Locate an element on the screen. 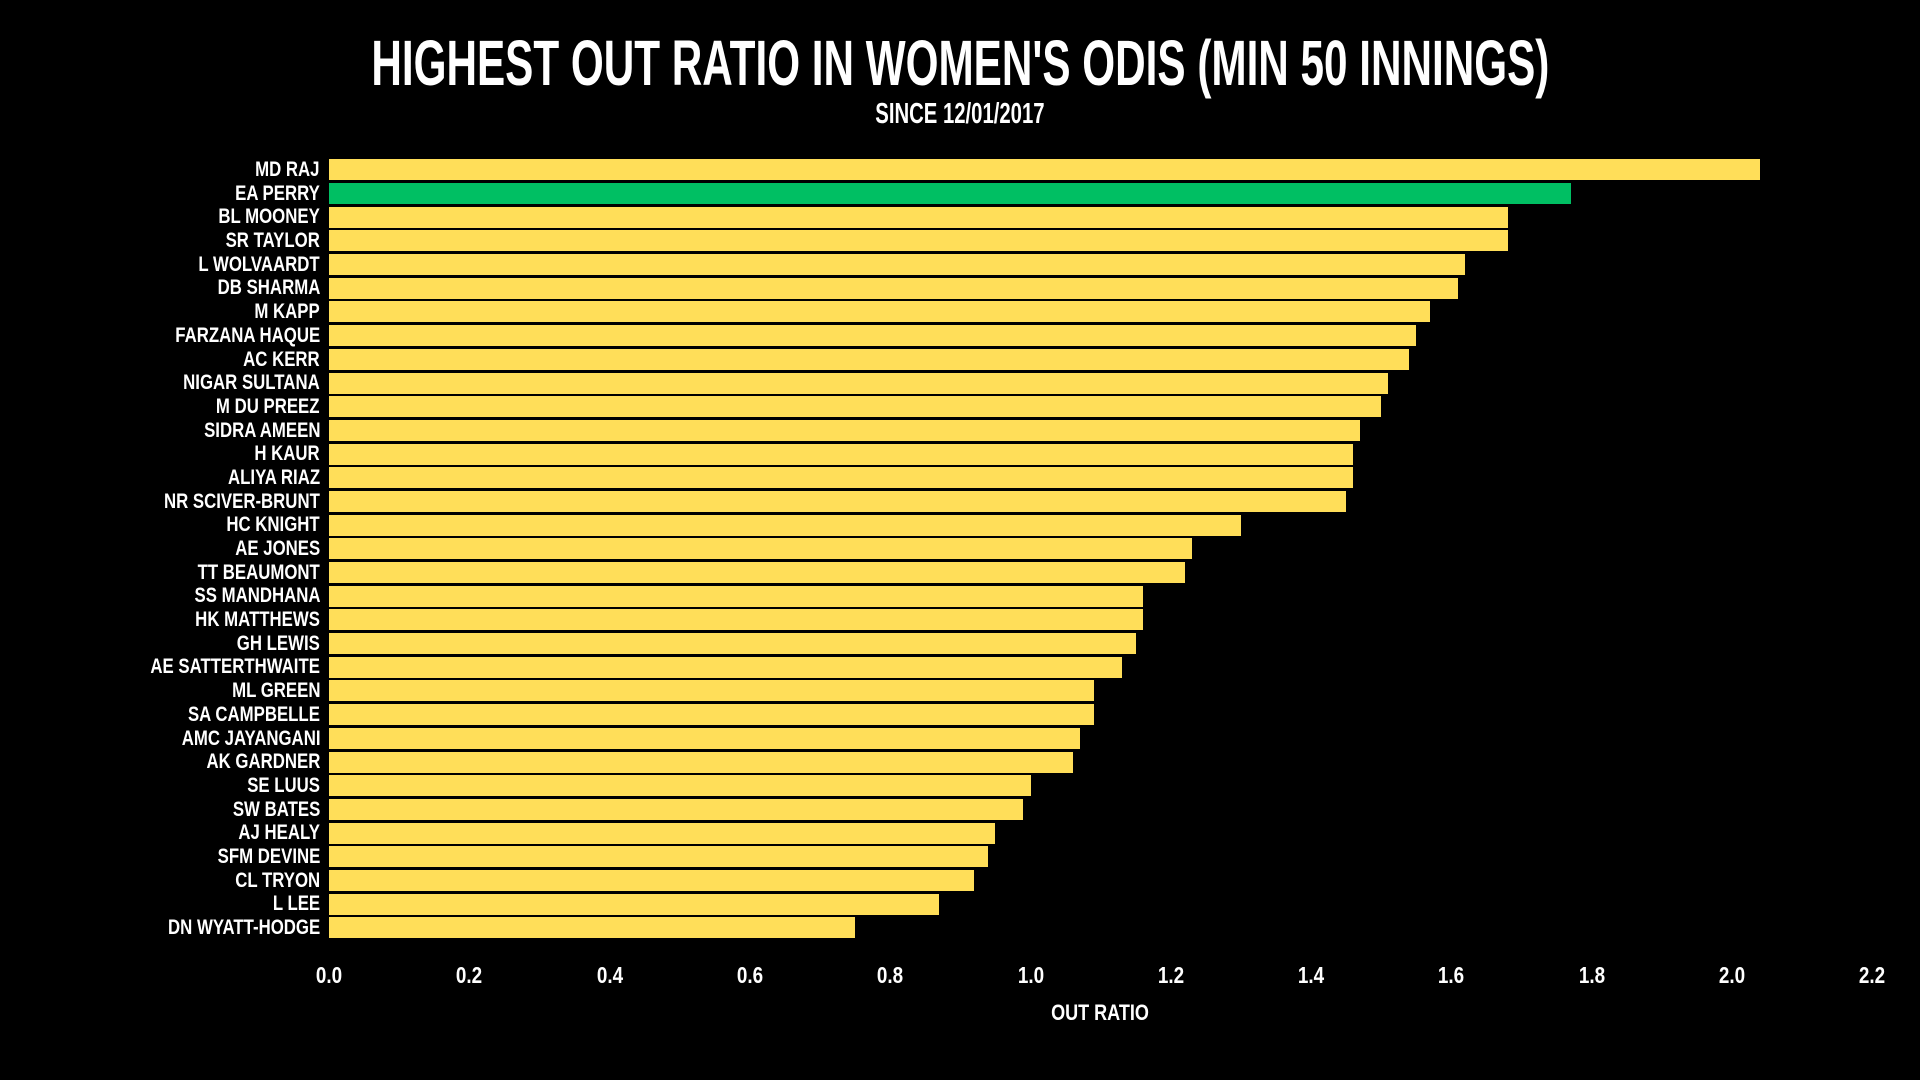 This screenshot has height=1080, width=1920. player-label: MD RAJ is located at coordinates (164, 170).